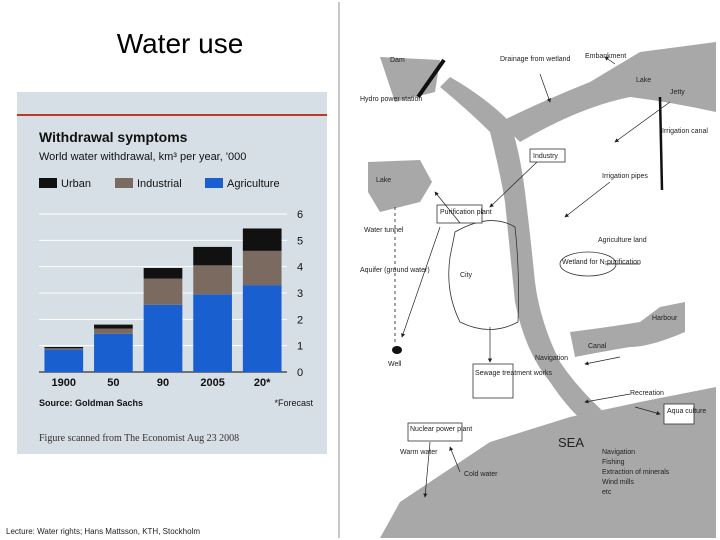 This screenshot has height=540, width=720. I want to click on label-jetty: Jetty, so click(677, 92).